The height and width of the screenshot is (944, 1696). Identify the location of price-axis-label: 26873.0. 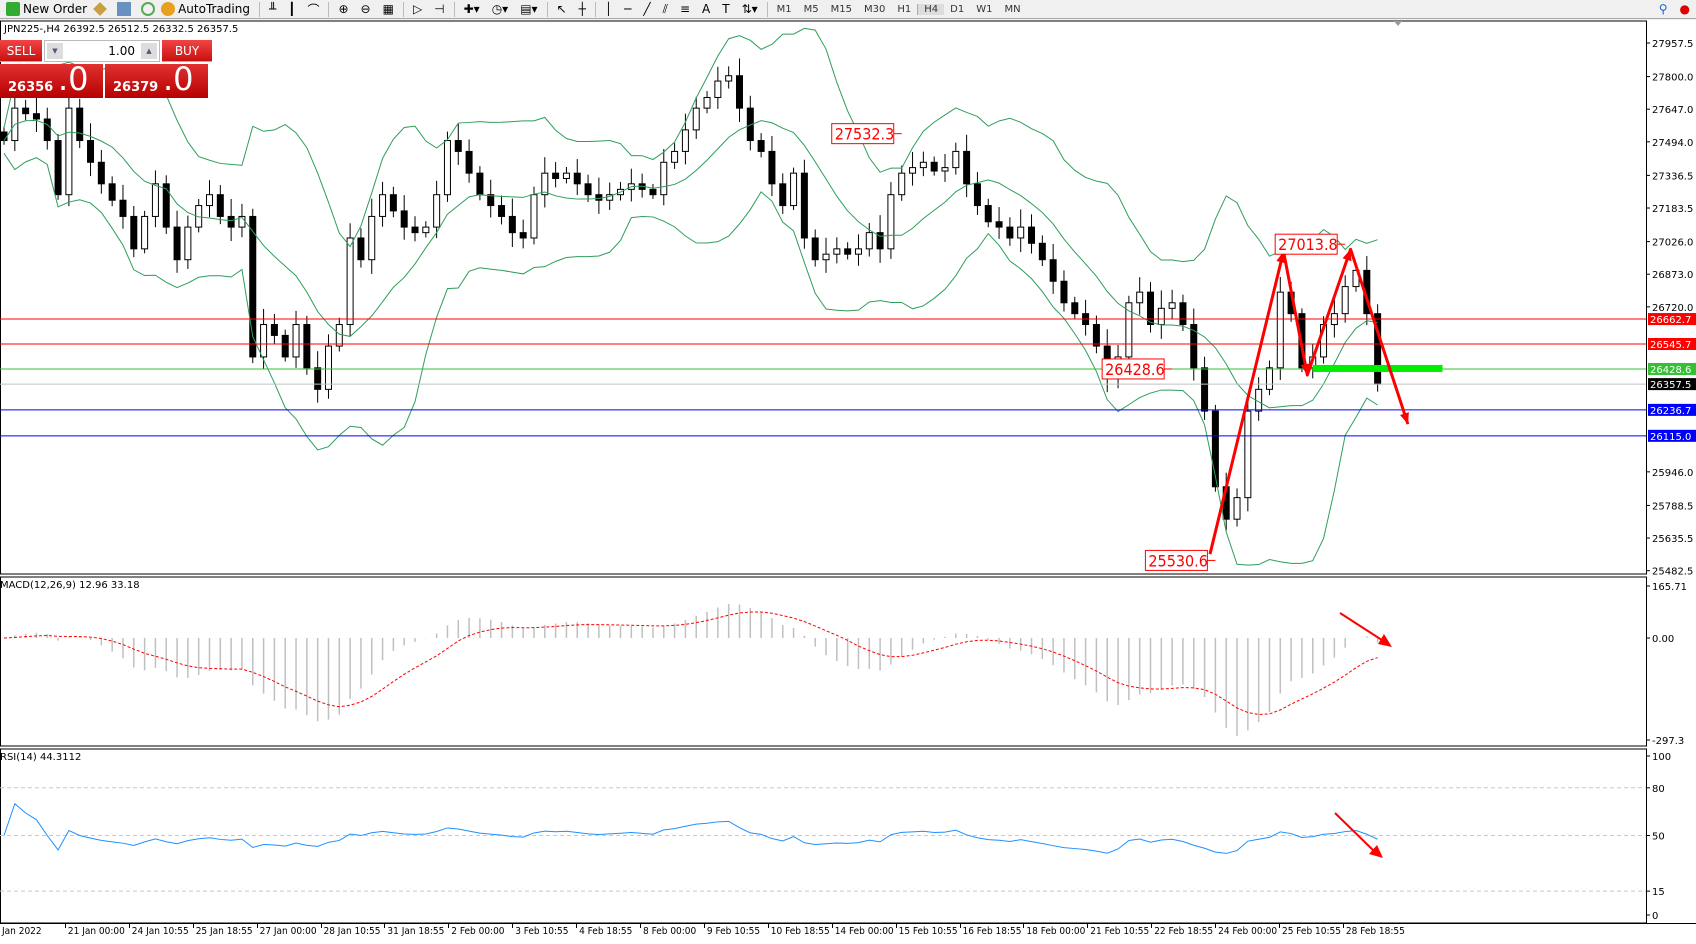
(1672, 275).